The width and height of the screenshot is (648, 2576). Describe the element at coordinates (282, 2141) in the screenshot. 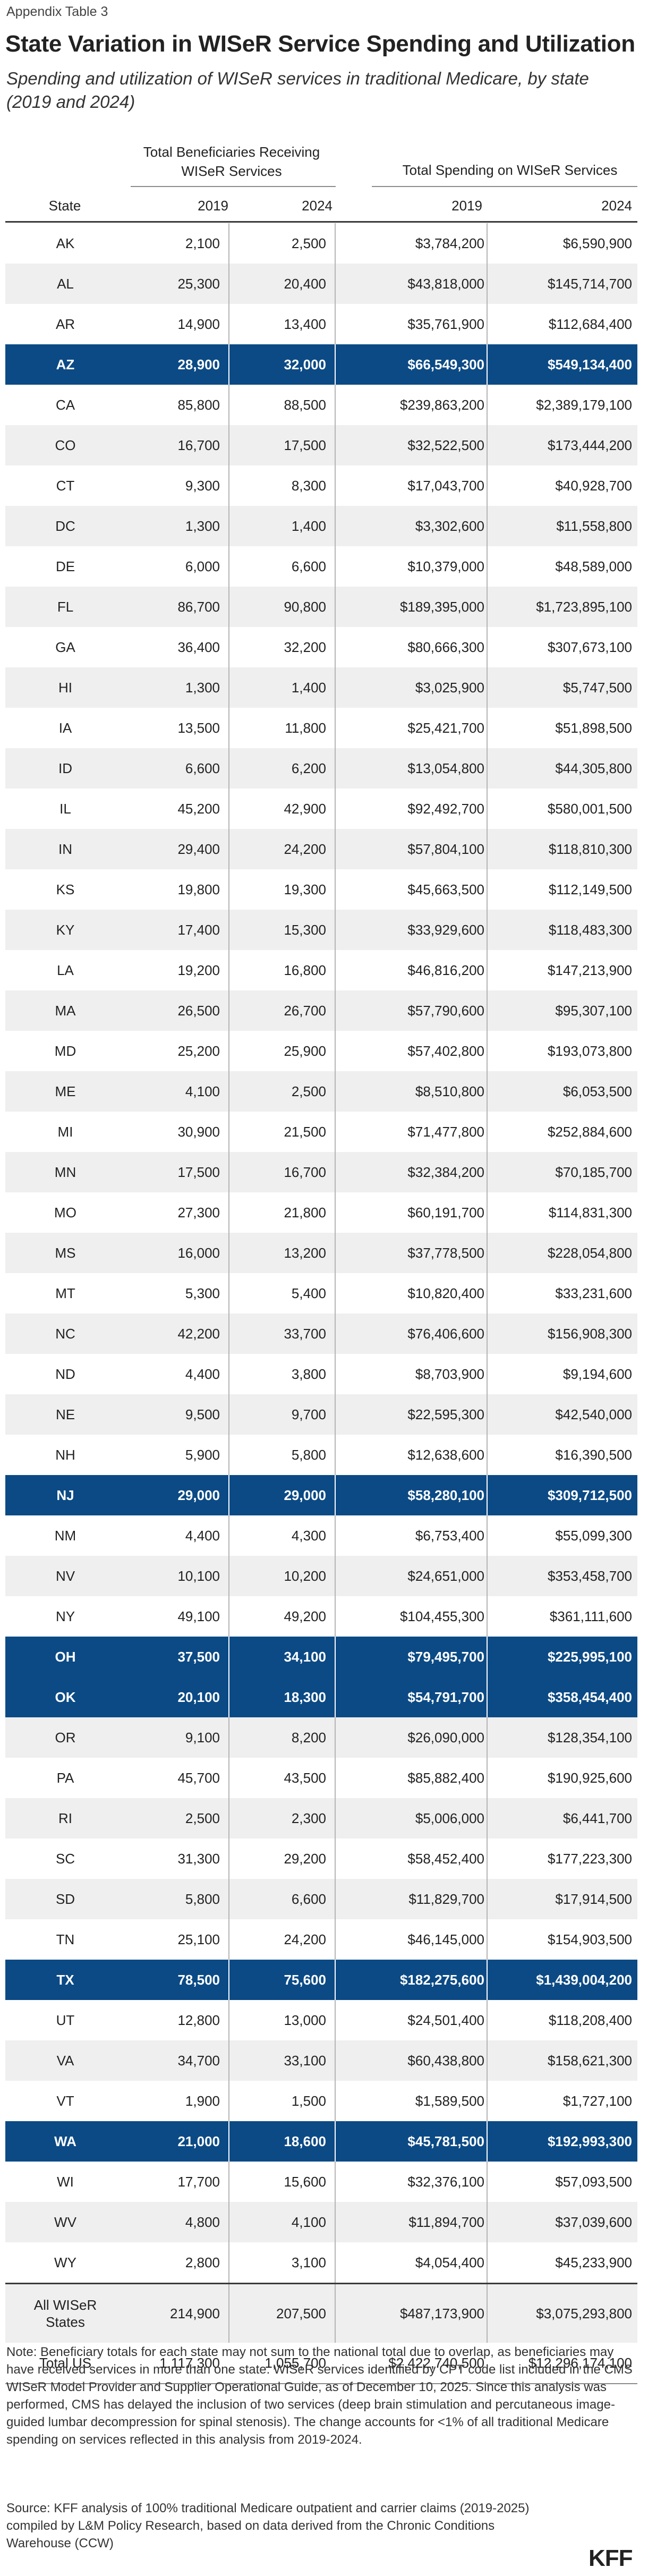

I see `beneficiaries-2024-cell: 18,600` at that location.